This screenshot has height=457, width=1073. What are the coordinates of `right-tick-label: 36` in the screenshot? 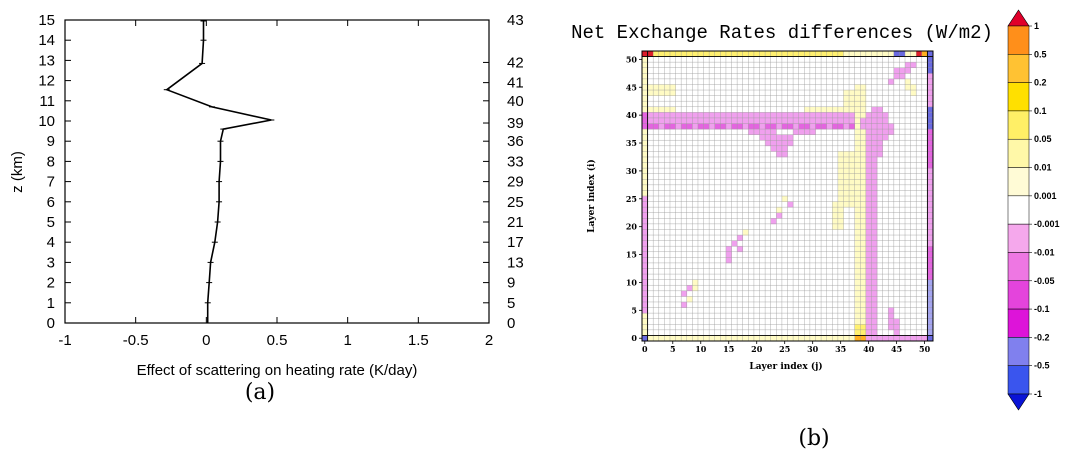 It's located at (515, 141).